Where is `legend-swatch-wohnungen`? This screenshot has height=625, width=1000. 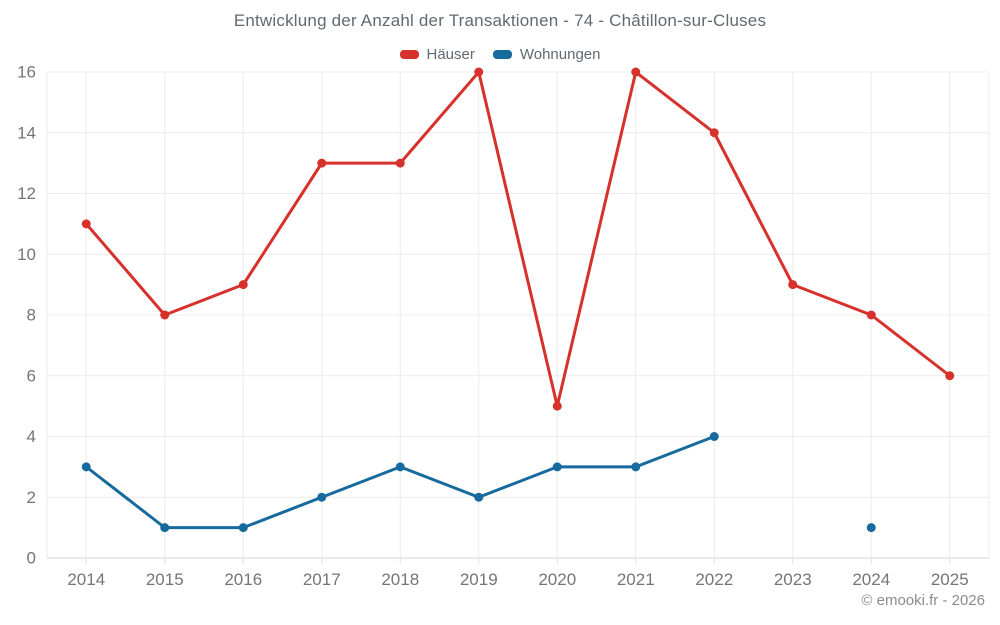 legend-swatch-wohnungen is located at coordinates (502, 54).